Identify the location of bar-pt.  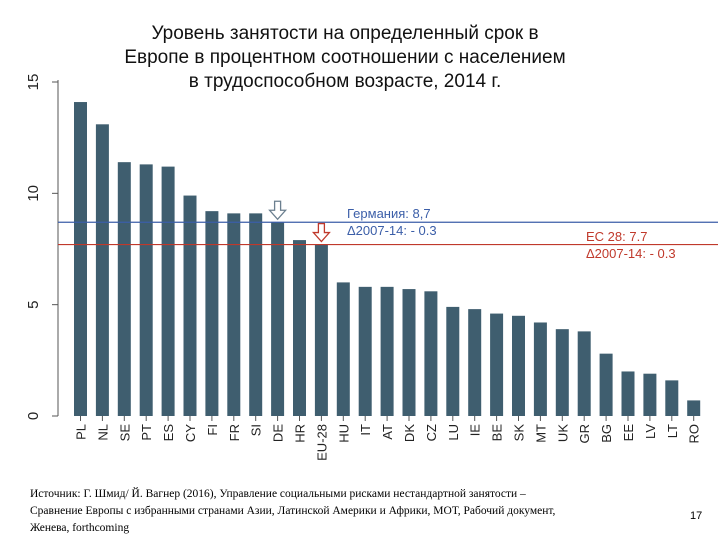
(146, 290).